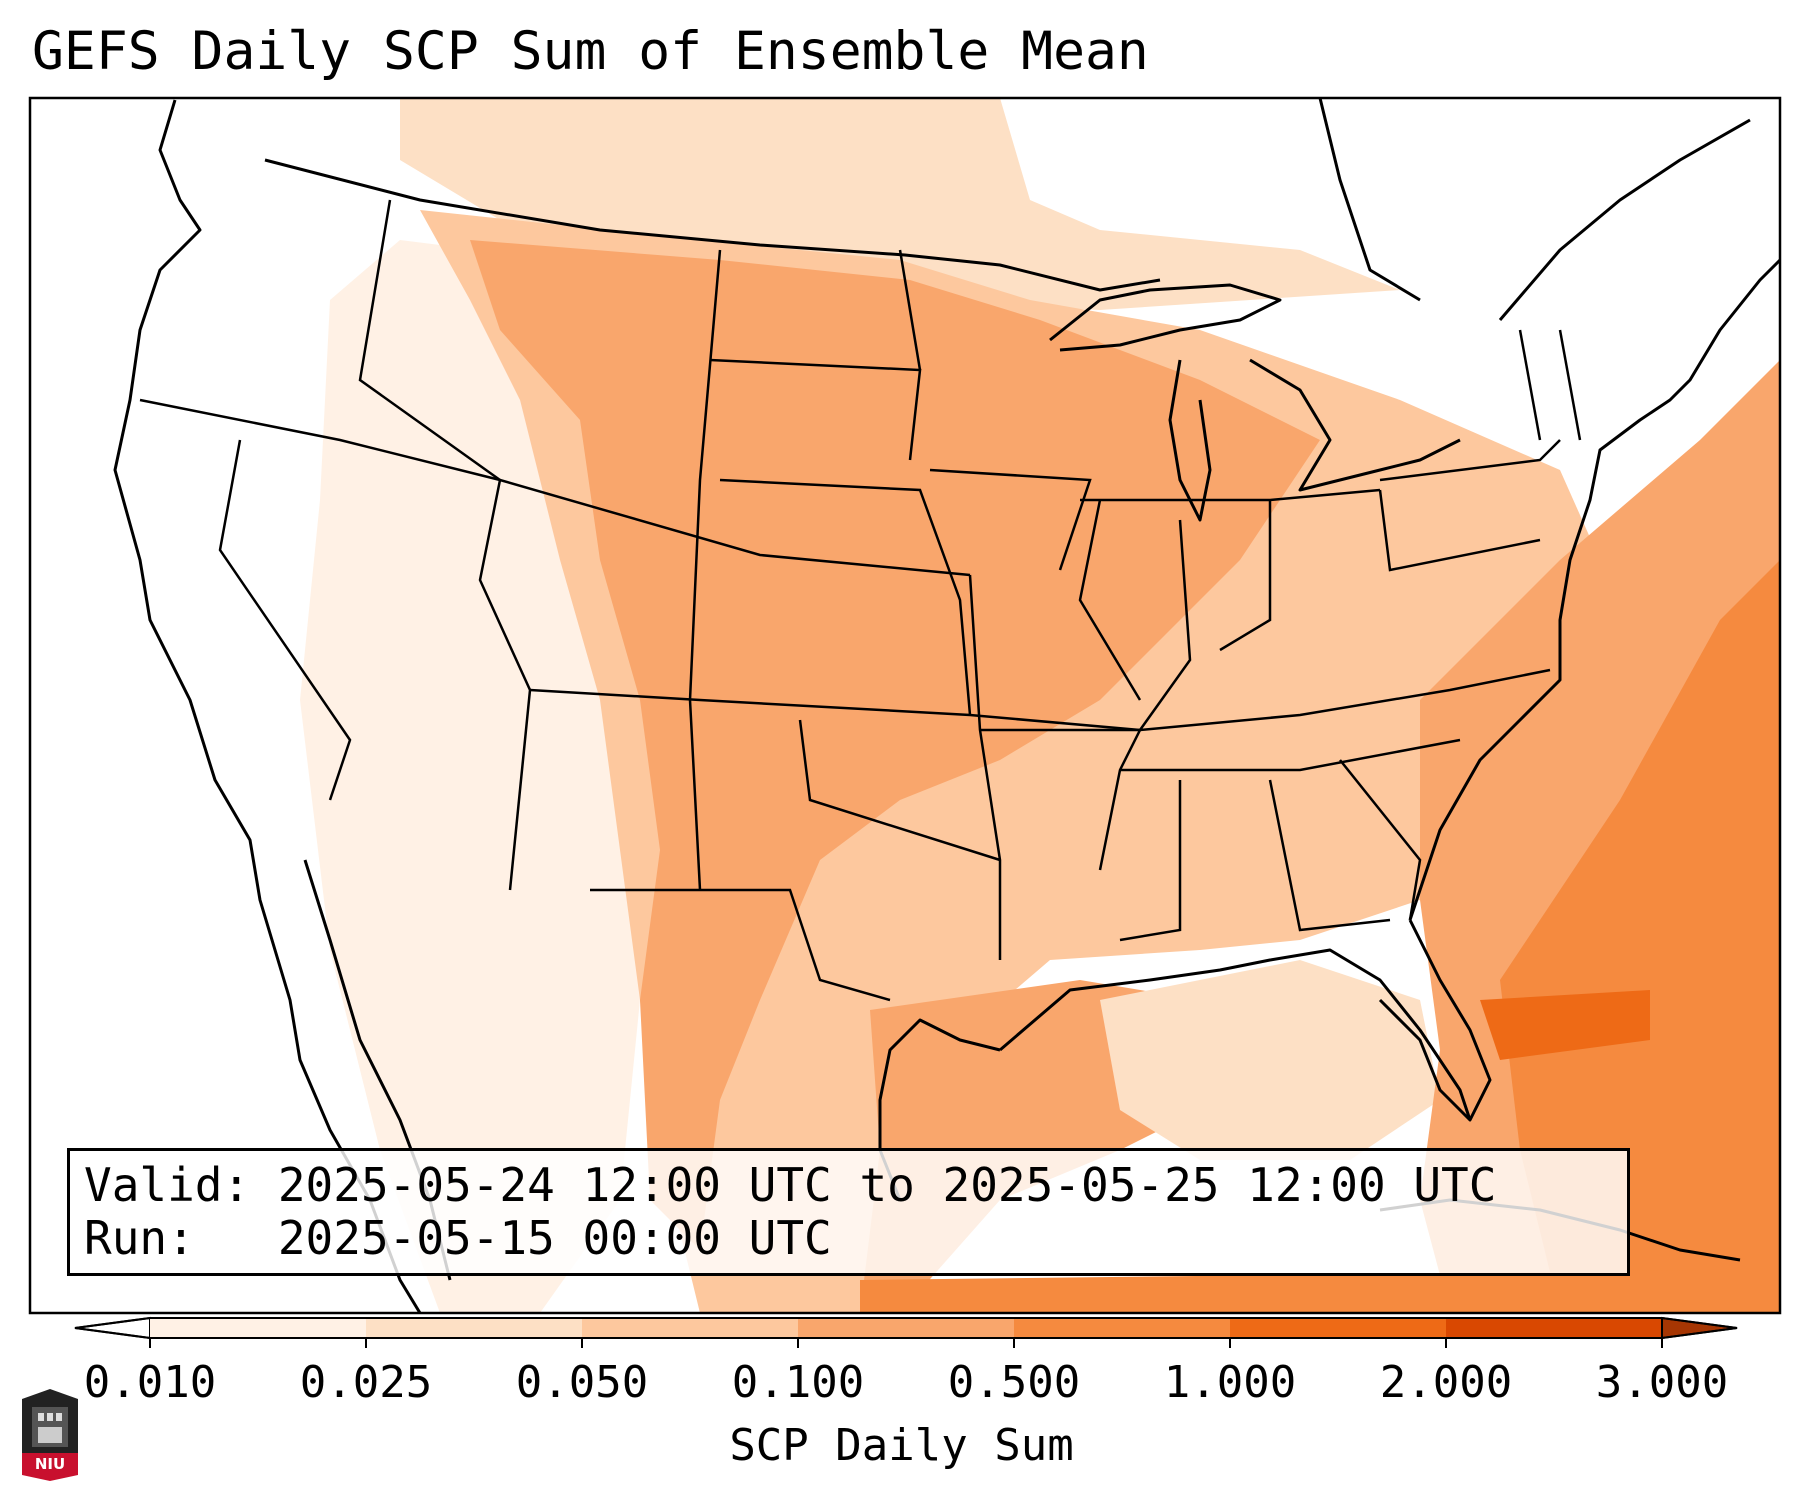  What do you see at coordinates (901, 1388) in the screenshot?
I see `colorbar-tick-labels: 0.010 0.025 0.050 0.100 0.500 1.000 2.000 3.000` at bounding box center [901, 1388].